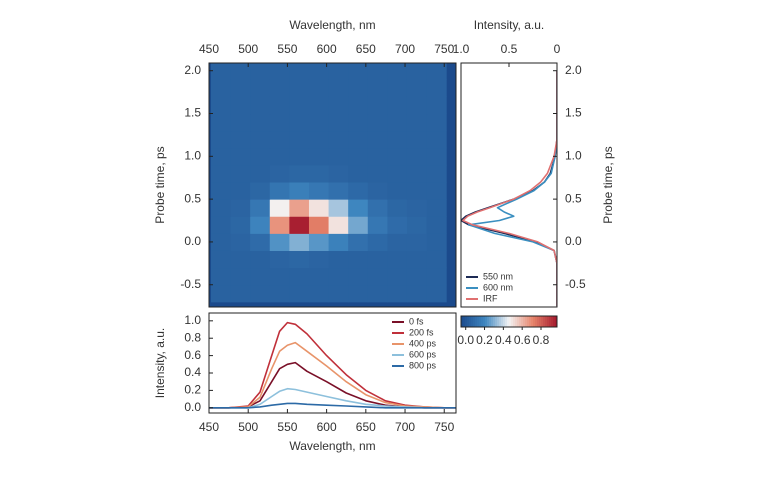 Image resolution: width=768 pixels, height=480 pixels. I want to click on colorbar-tick-label: 0.0, so click(465, 340).